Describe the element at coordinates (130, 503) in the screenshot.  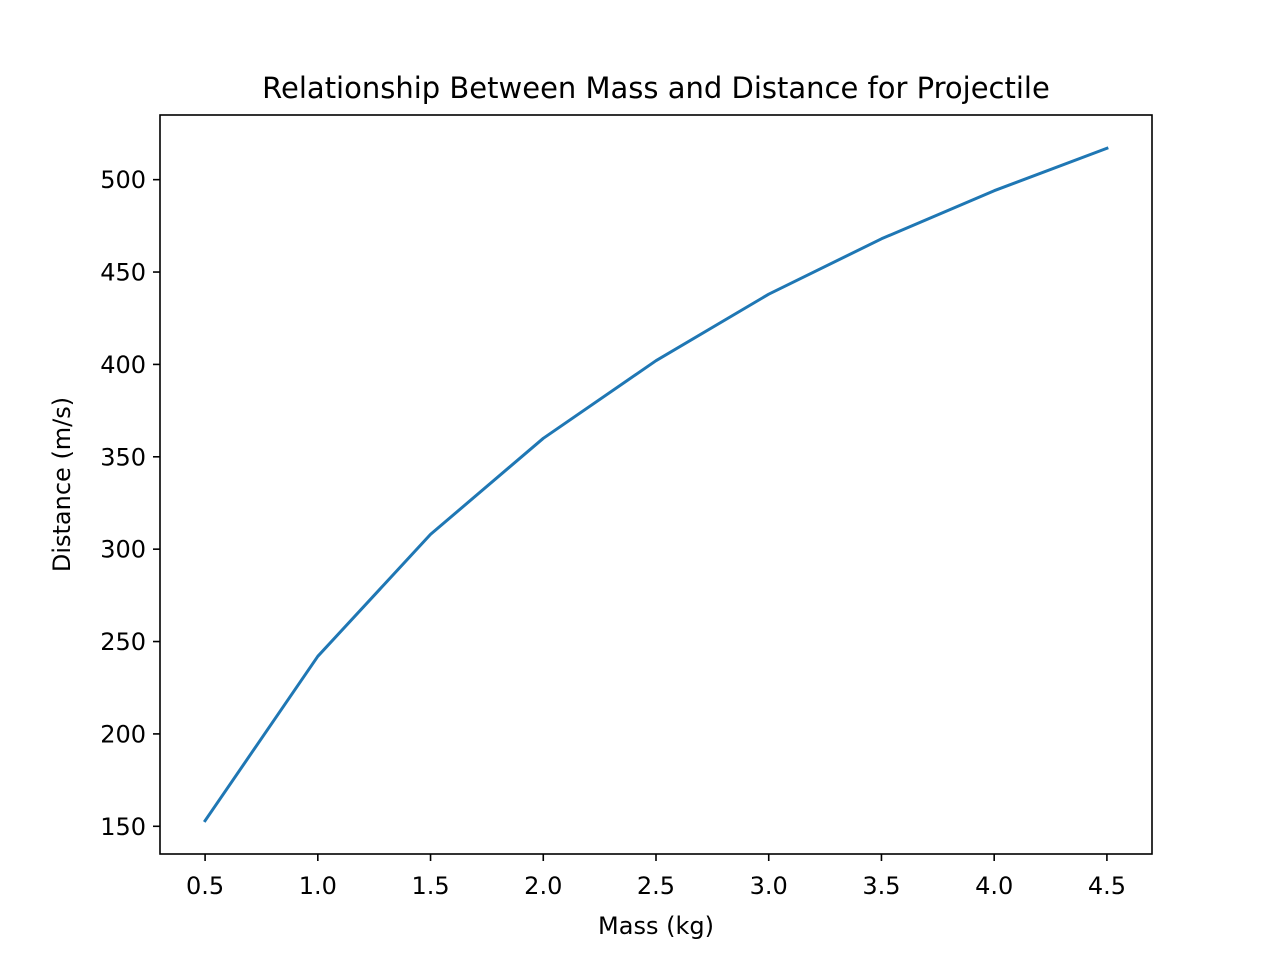
I see `y-axis-ticks: 150 200 250 300 350 400 450 500` at that location.